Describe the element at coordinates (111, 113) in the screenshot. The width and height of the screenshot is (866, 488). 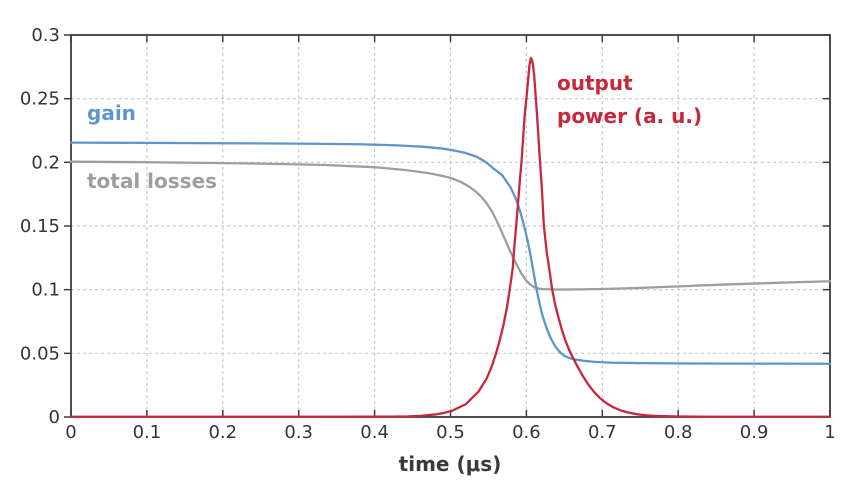
I see `gain-curve-label: gain` at that location.